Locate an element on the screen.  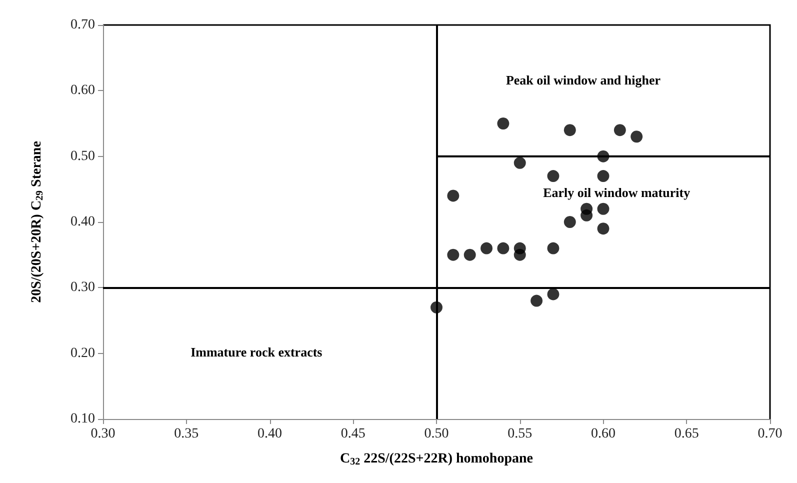
x-tick-label: 0.60 is located at coordinates (603, 434).